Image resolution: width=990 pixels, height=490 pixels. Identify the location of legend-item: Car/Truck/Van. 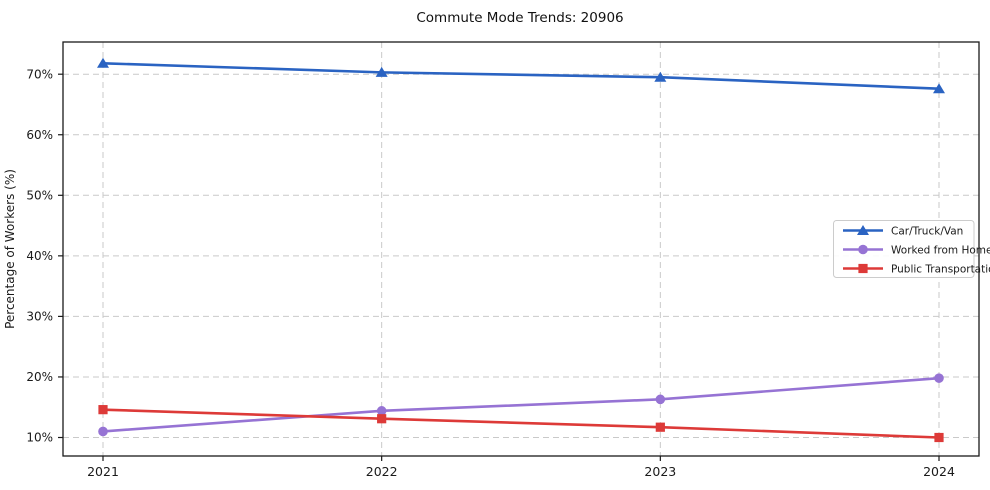
(903, 231).